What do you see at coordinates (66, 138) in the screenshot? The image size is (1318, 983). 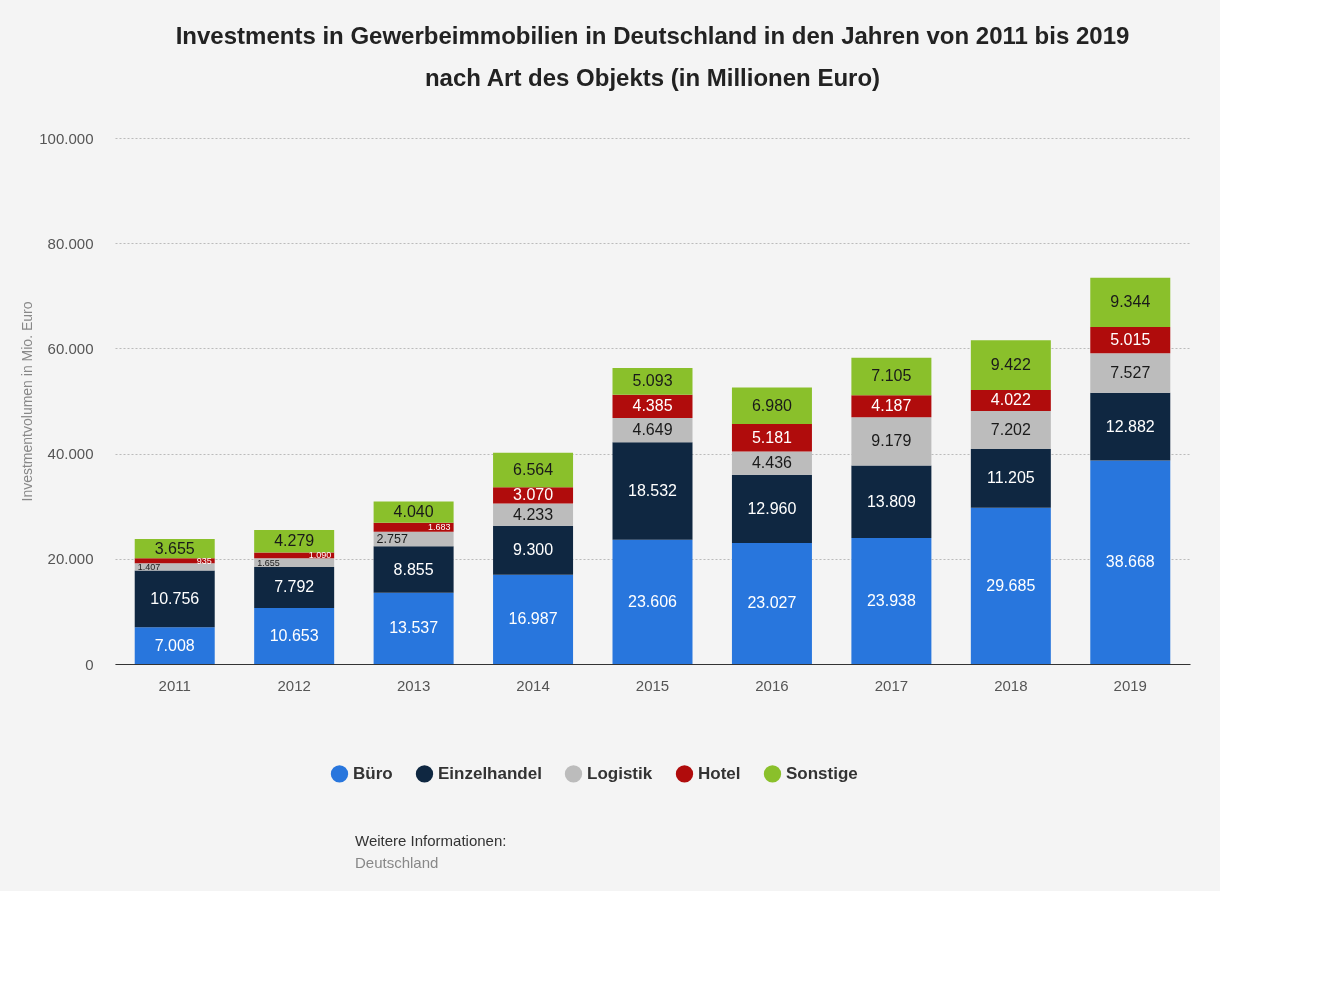 I see `y-tick-label: 100.000` at bounding box center [66, 138].